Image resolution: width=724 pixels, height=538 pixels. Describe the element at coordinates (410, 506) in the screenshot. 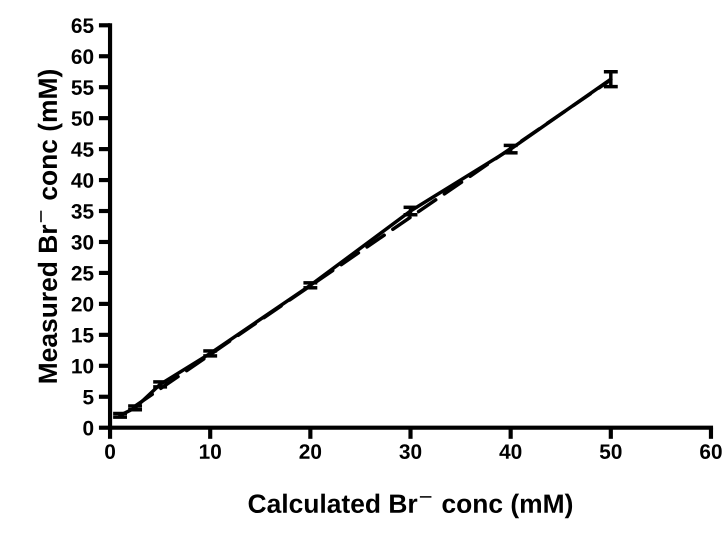

I see `x-axis-title: Calculated Br$^{−}$ conc (mM)` at that location.